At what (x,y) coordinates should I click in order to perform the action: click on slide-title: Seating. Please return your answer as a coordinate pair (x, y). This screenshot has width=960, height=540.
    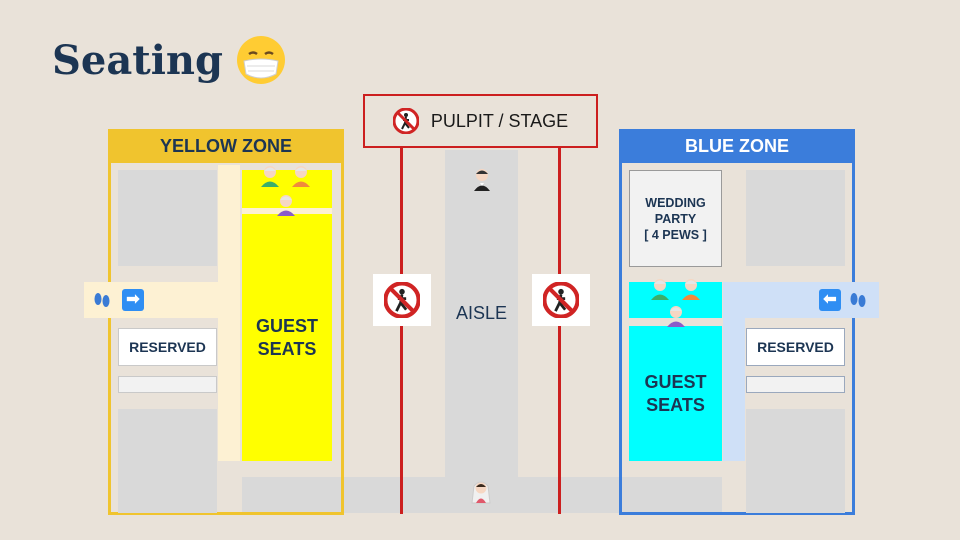
    Looking at the image, I should click on (169, 60).